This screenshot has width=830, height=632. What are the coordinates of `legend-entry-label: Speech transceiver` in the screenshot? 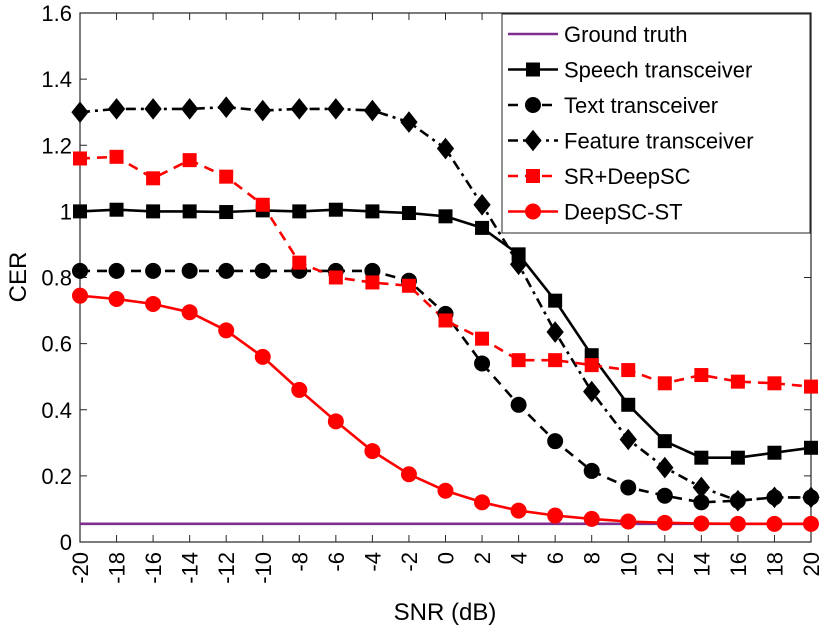 It's located at (658, 70).